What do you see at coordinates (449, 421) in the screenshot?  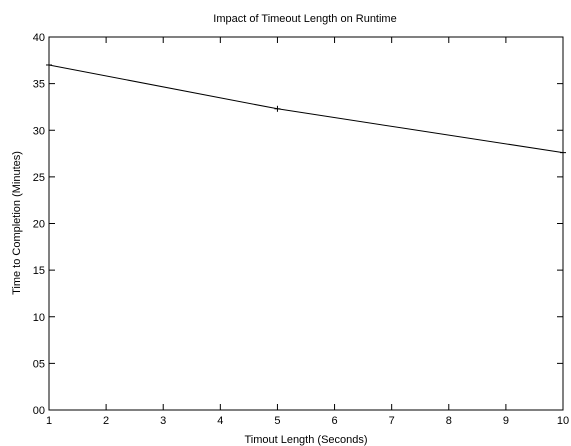 I see `x-tick-label: 8` at bounding box center [449, 421].